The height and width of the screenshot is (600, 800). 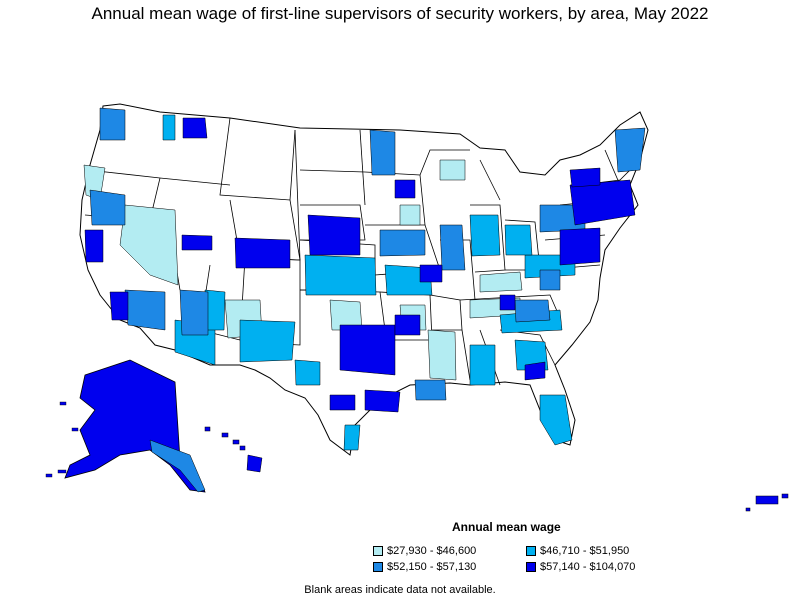 I want to click on legend-item-tier-3: $52,150 - $57,130, so click(x=424, y=567).